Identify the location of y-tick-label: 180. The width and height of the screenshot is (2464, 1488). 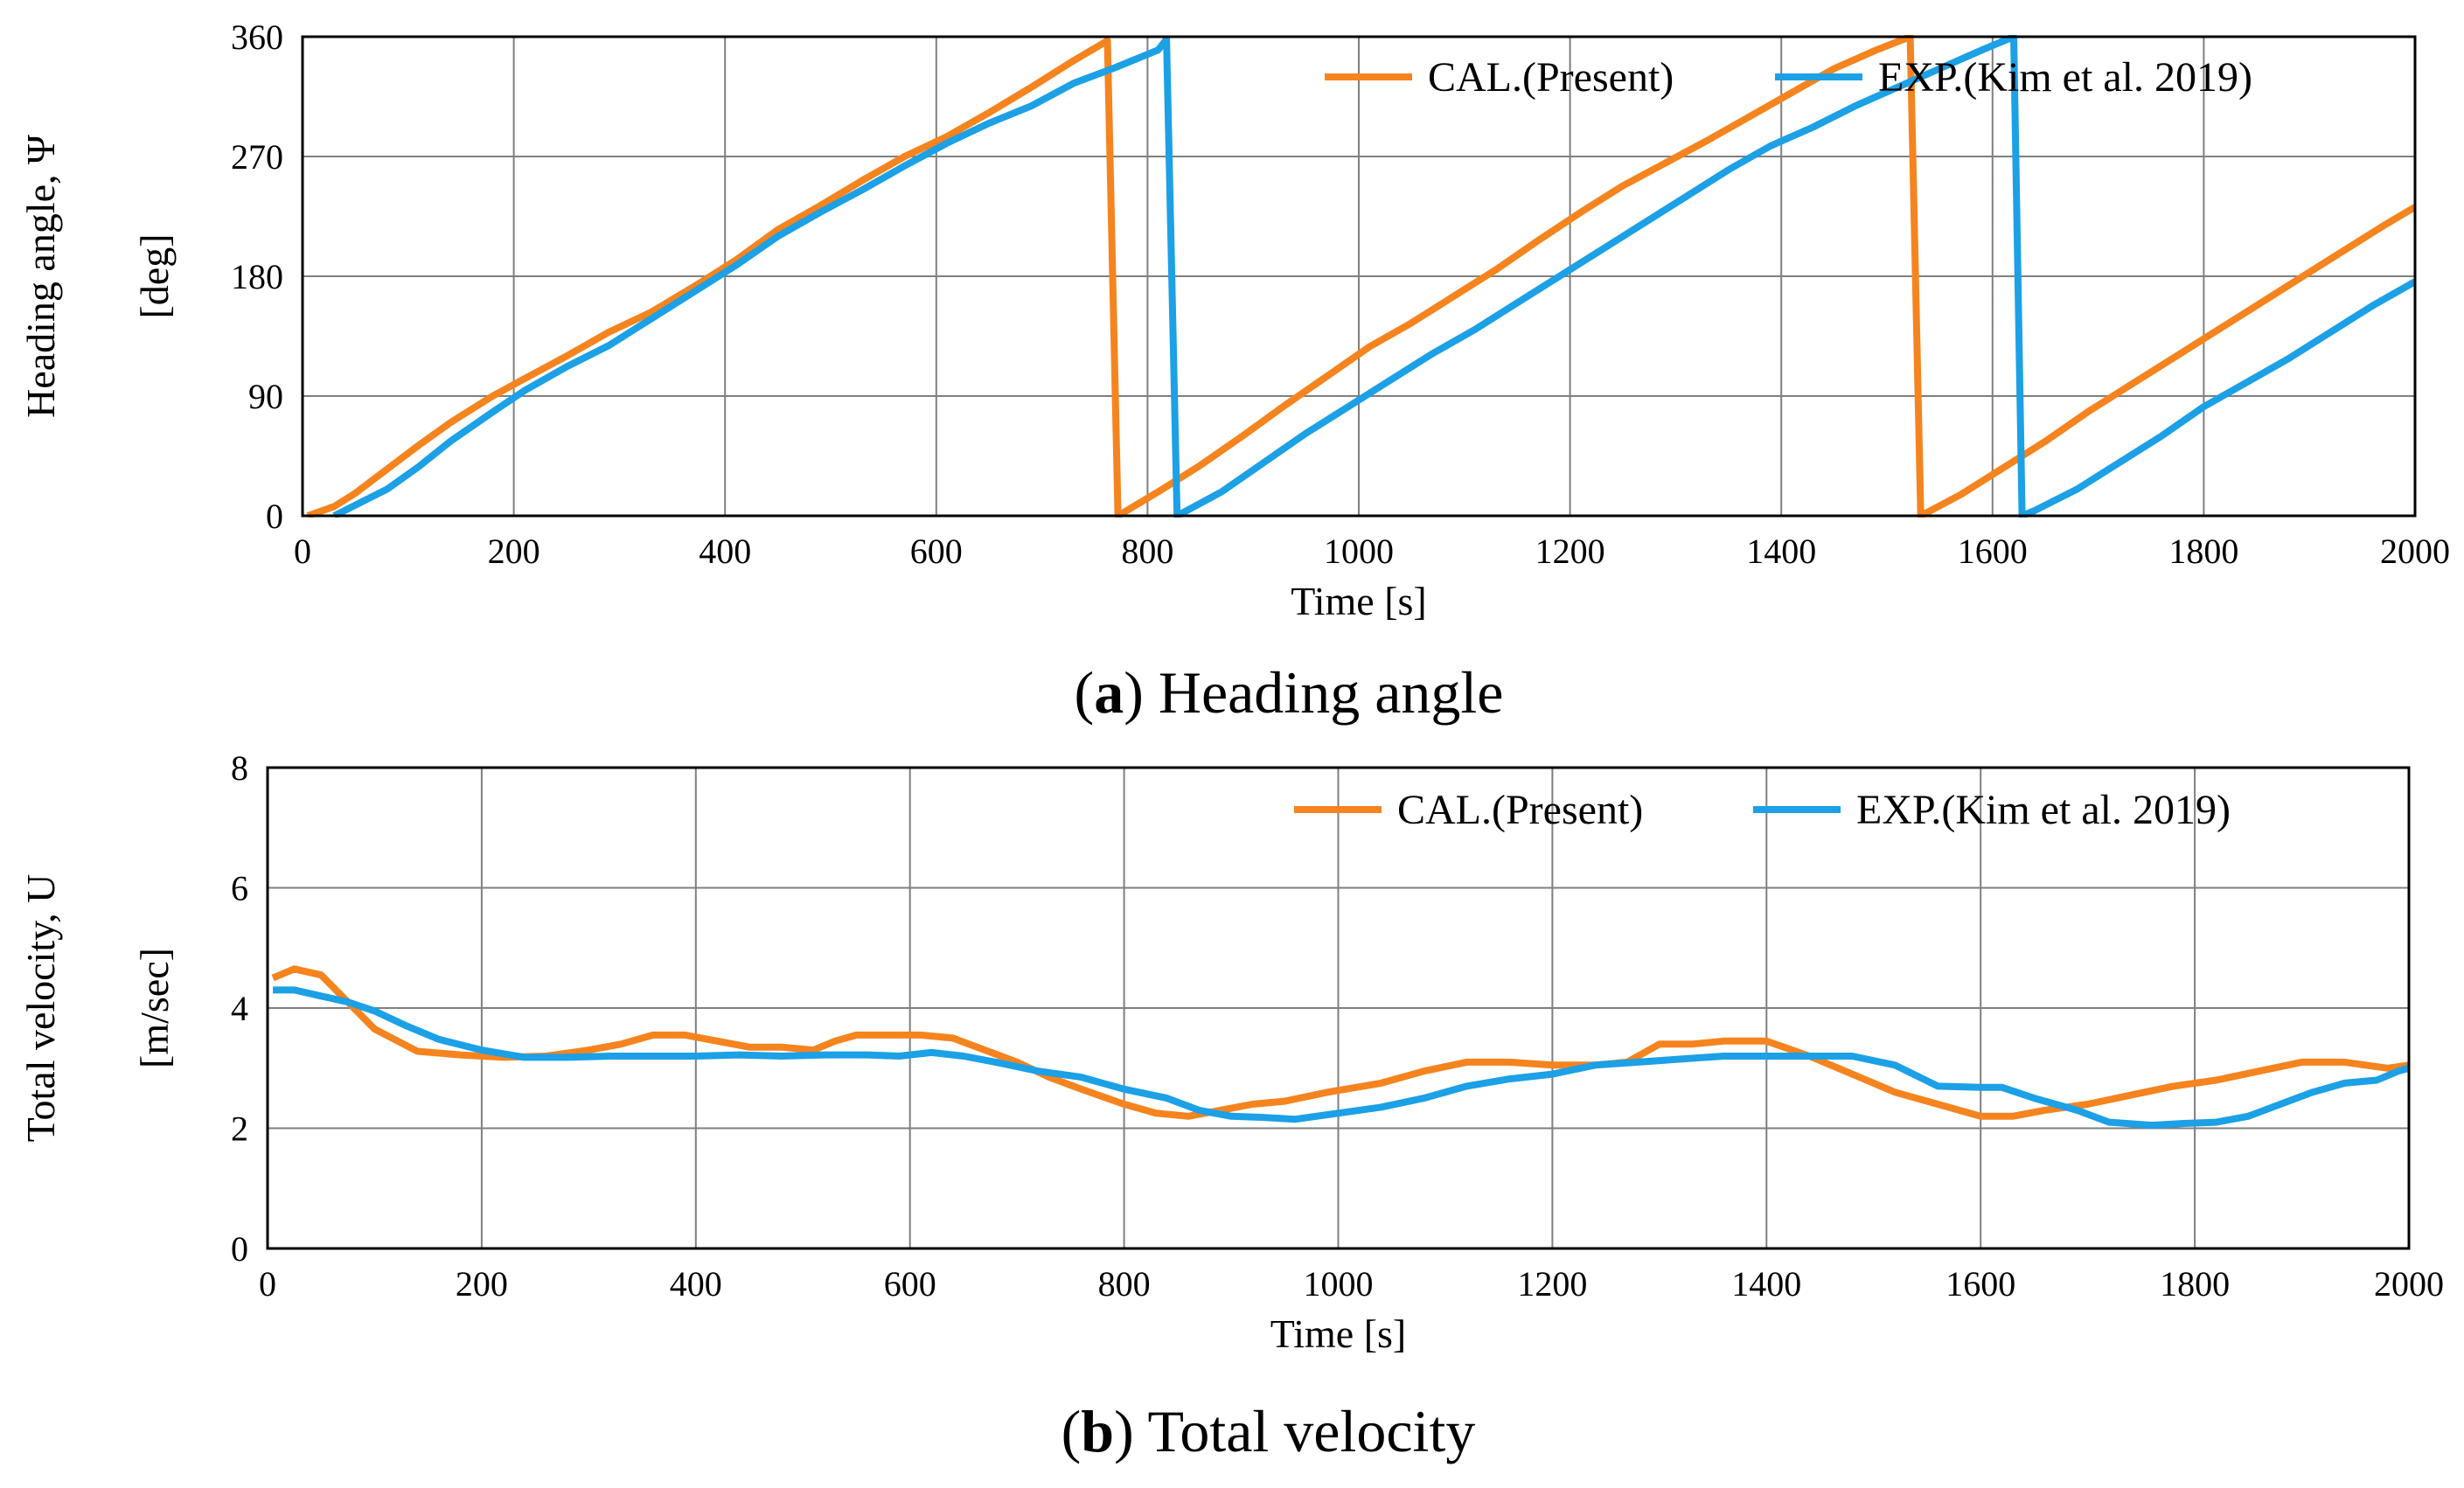
(257, 276).